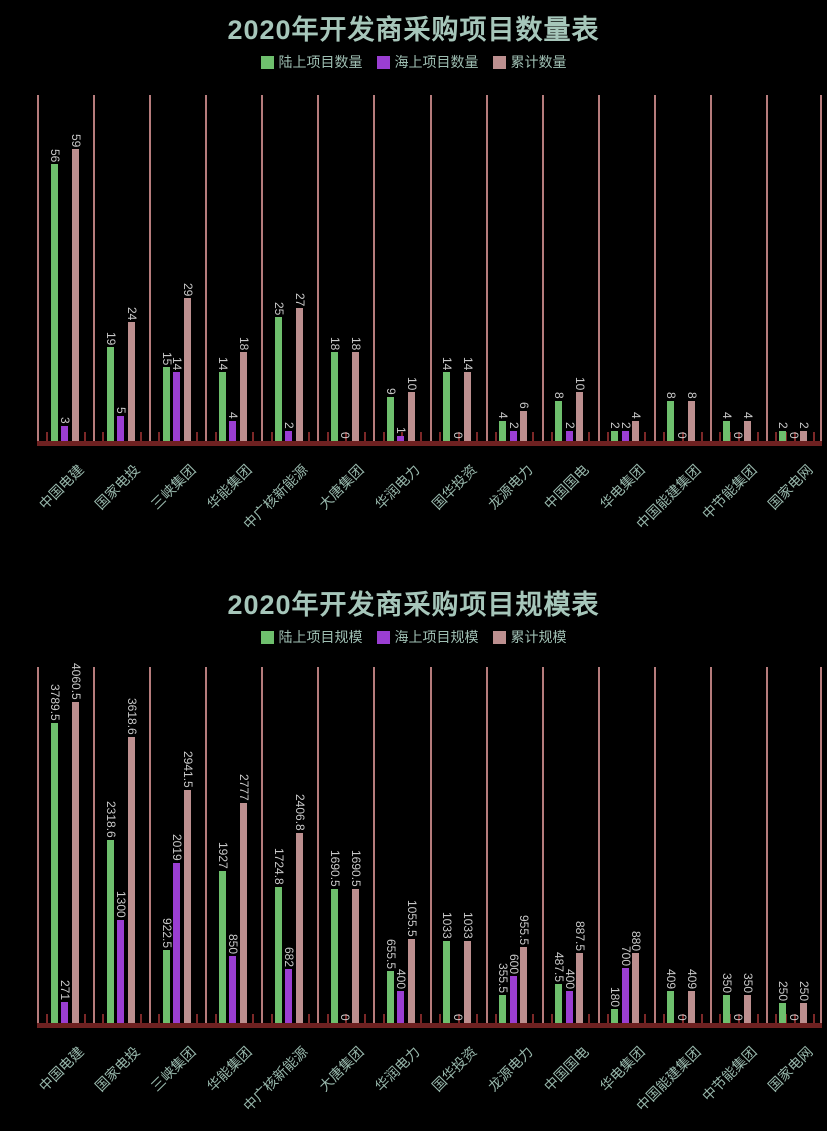  I want to click on bar-value-label: 700, so click(626, 955).